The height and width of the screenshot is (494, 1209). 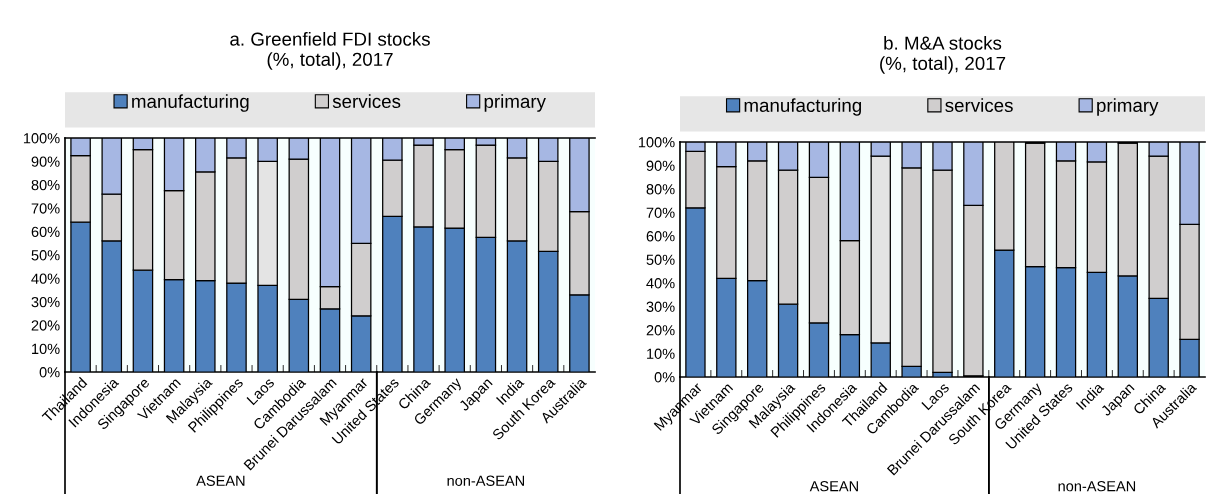 What do you see at coordinates (330, 50) in the screenshot?
I see `chart-title: a. Greenfield FDI stocks (%, total), 2017` at bounding box center [330, 50].